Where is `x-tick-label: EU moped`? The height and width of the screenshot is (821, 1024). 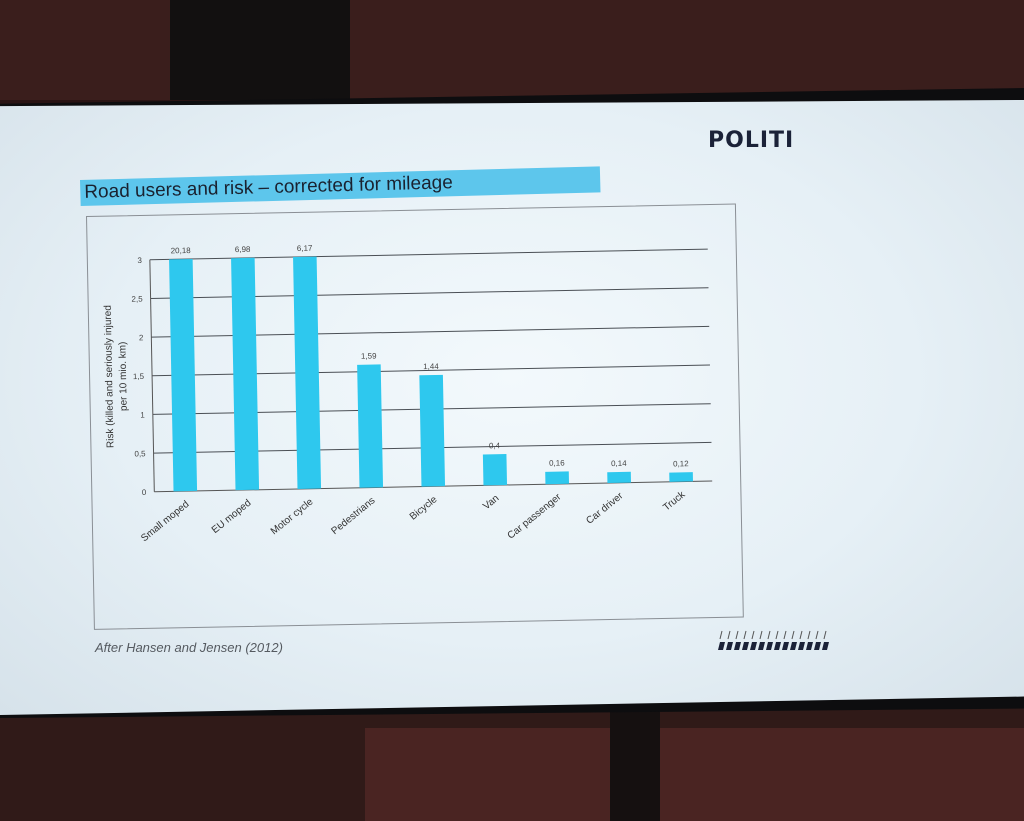 x-tick-label: EU moped is located at coordinates (232, 517).